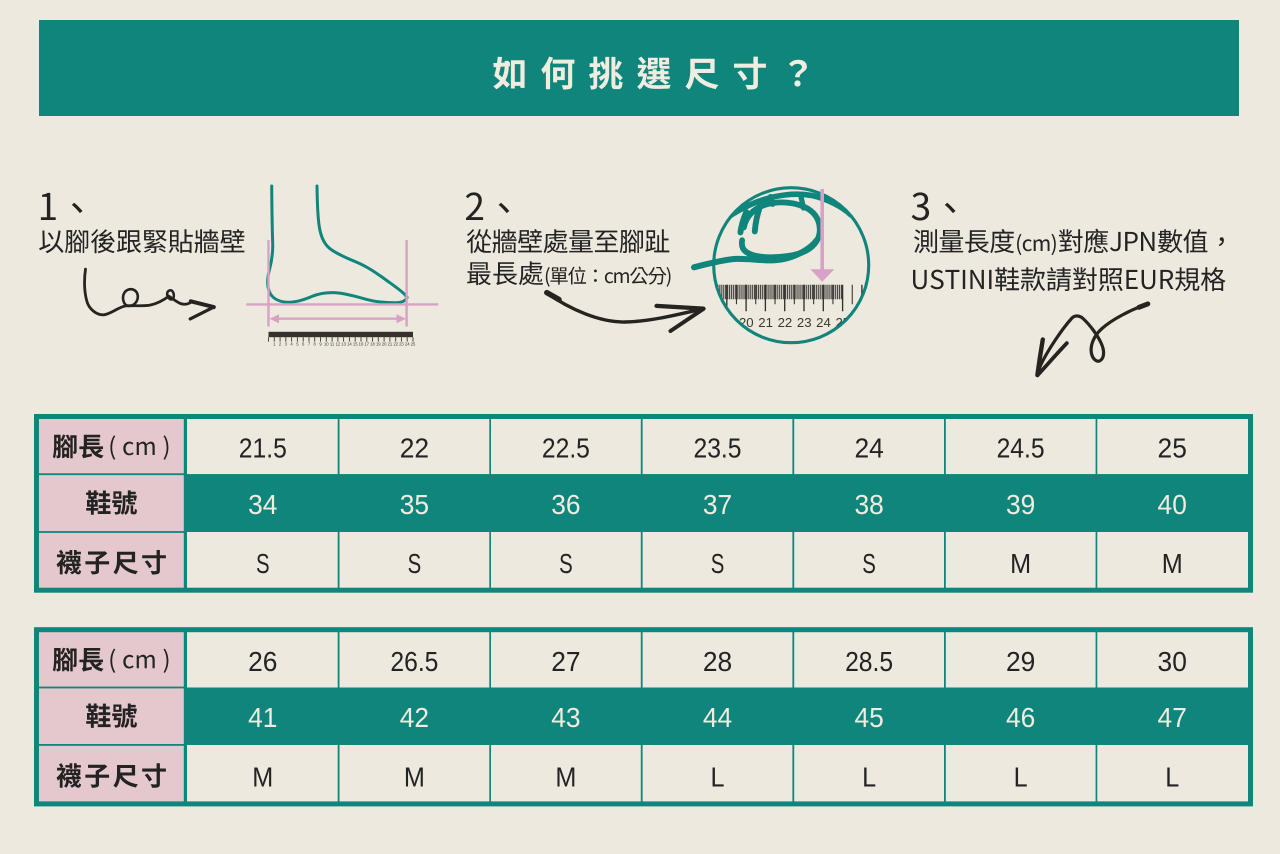 This screenshot has width=1280, height=854. Describe the element at coordinates (565, 504) in the screenshot. I see `svg-text: 36` at that location.